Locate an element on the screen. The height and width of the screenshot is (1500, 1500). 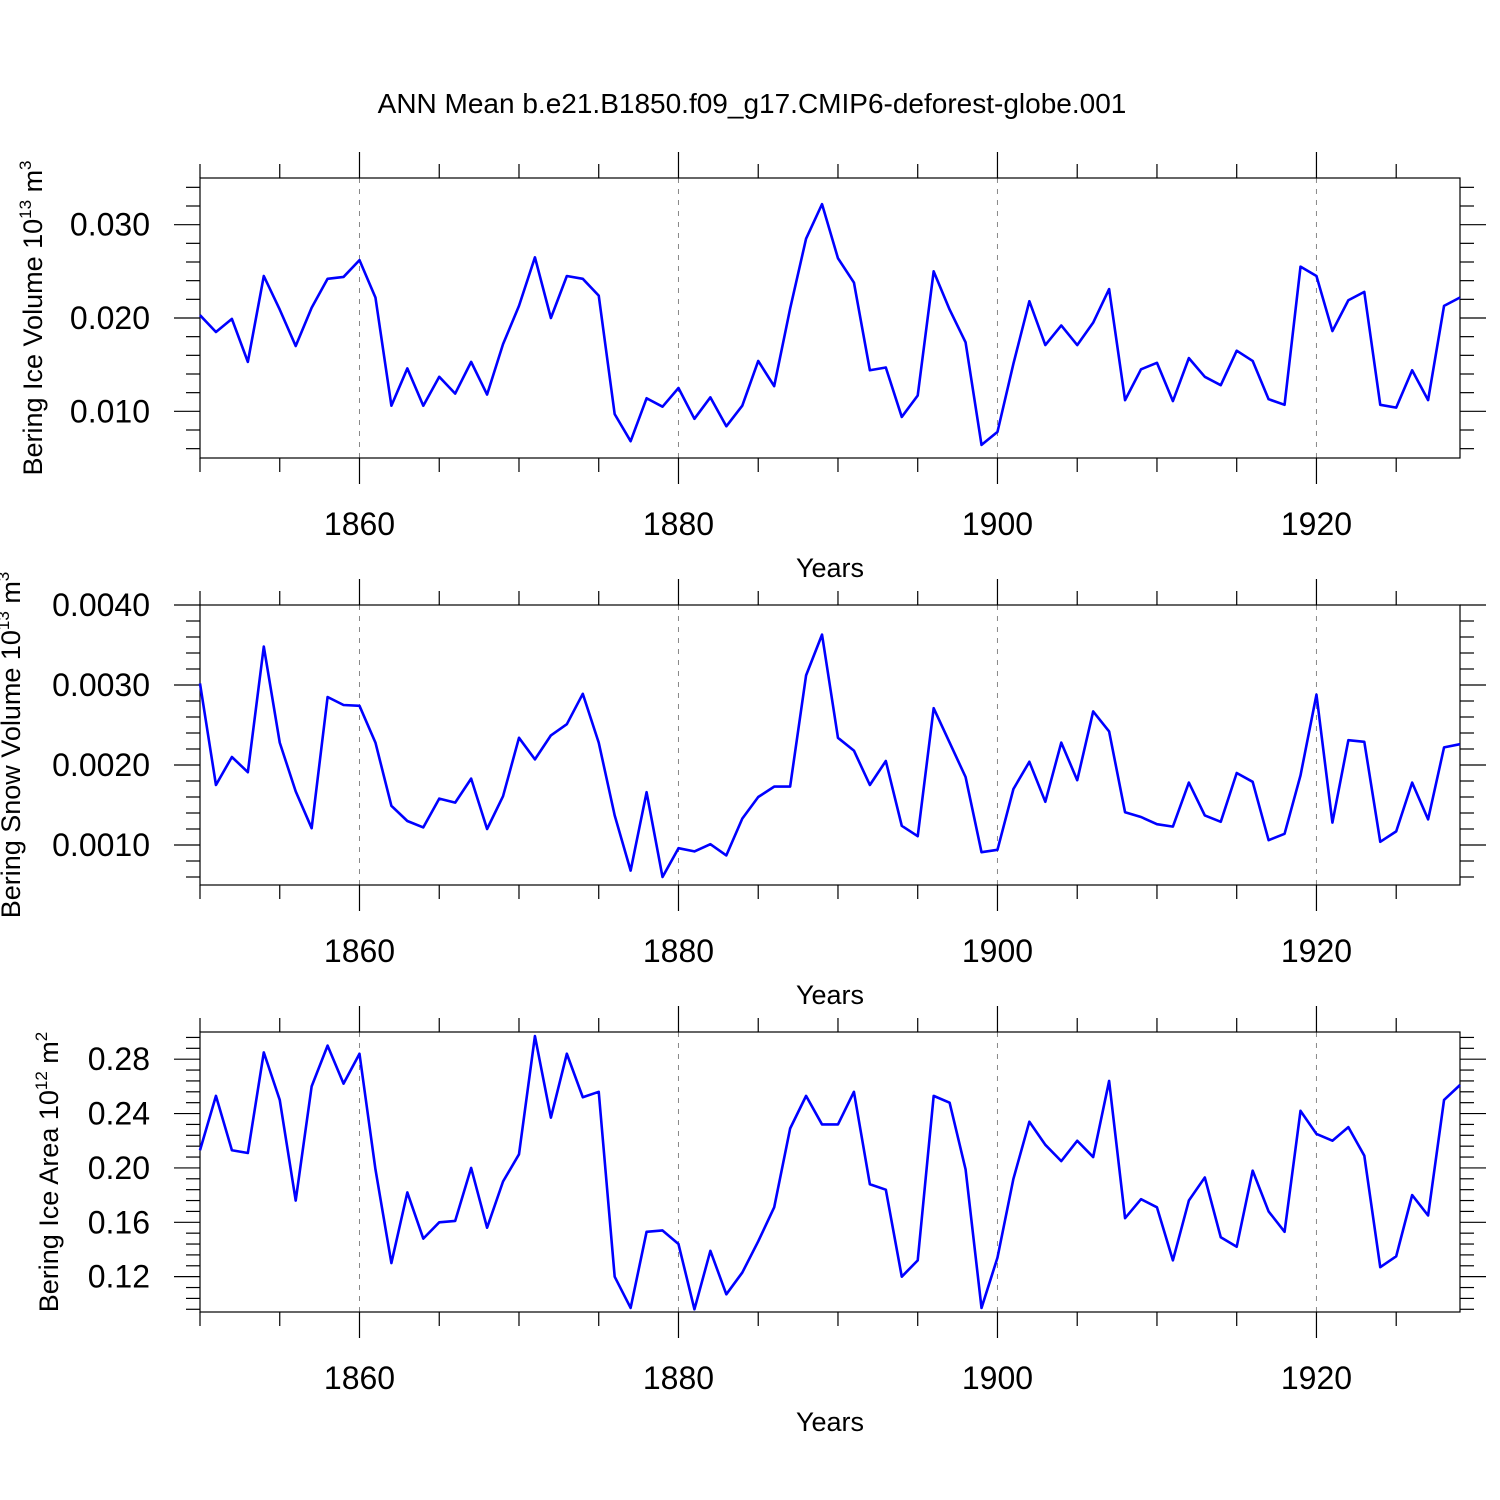
y-tick-label: 0.24 is located at coordinates (119, 1114).